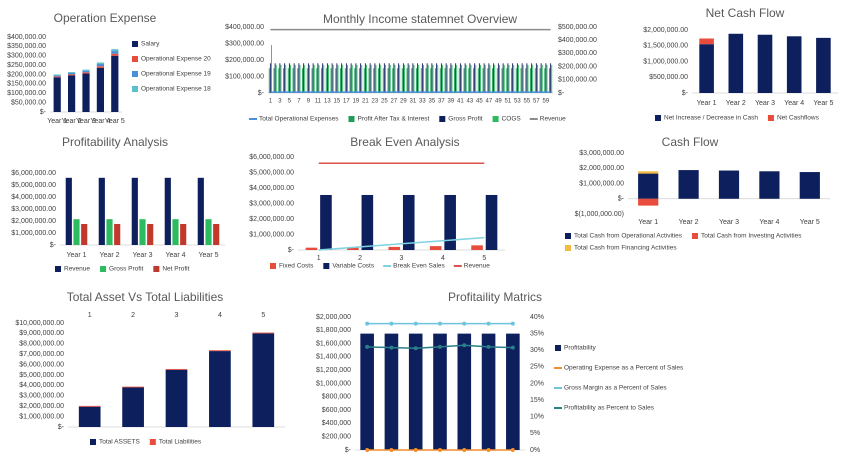 The width and height of the screenshot is (850, 459). What do you see at coordinates (537, 350) in the screenshot?
I see `y2-tick-label: 30%` at bounding box center [537, 350].